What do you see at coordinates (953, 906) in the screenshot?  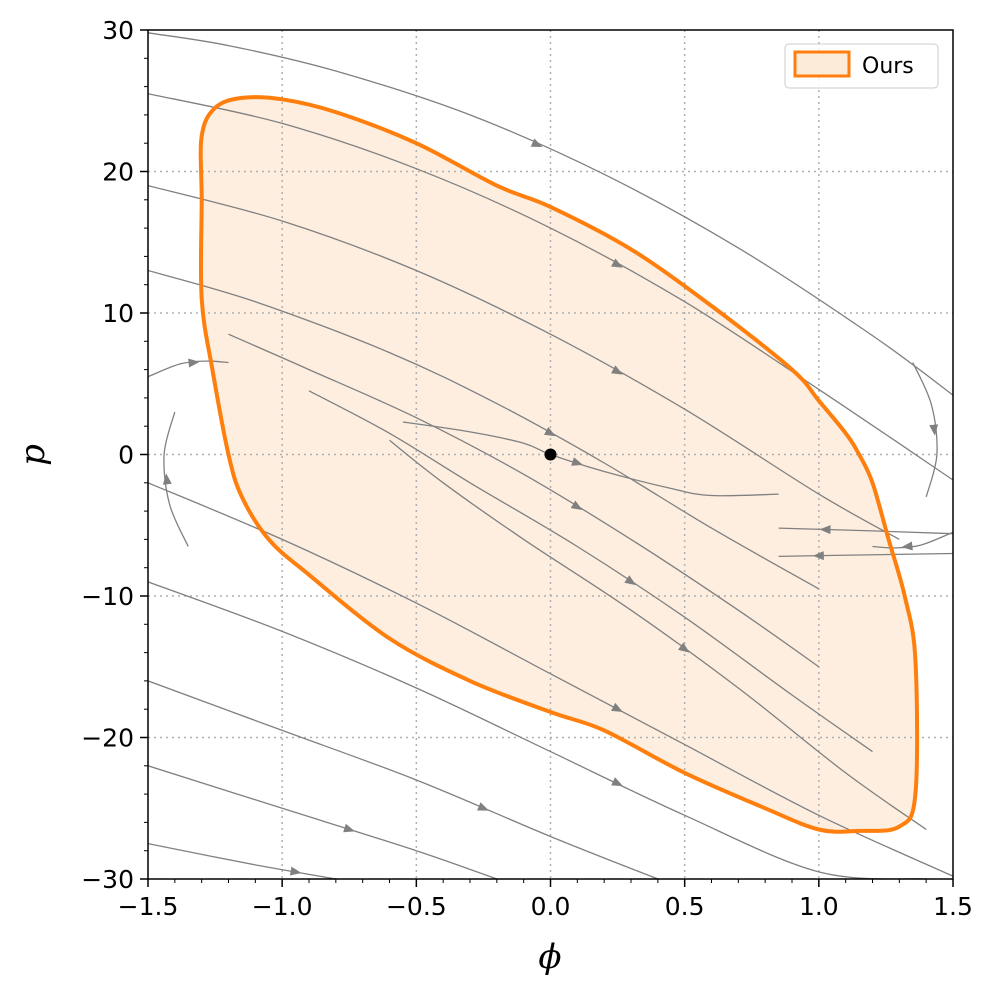 I see `x-tick-label: 1.5` at bounding box center [953, 906].